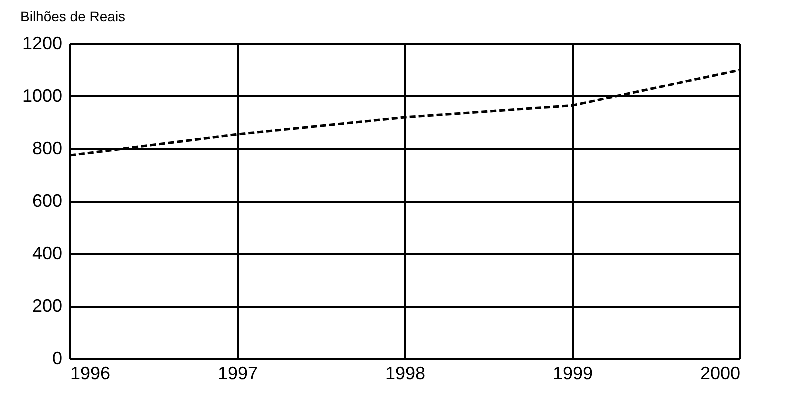  What do you see at coordinates (238, 374) in the screenshot?
I see `x-tick-label: 1997` at bounding box center [238, 374].